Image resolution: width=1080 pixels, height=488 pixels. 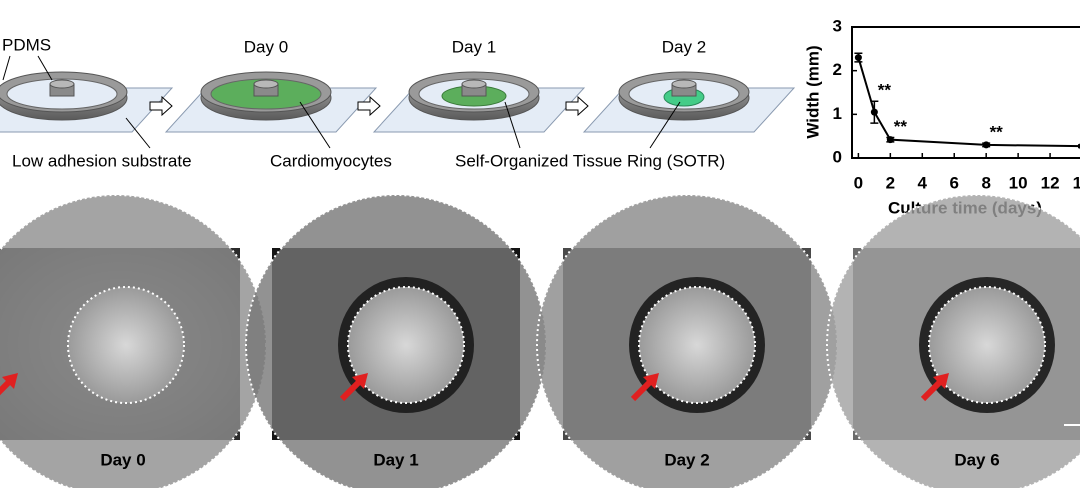 I want to click on y-tick-label: 2, so click(x=837, y=69).